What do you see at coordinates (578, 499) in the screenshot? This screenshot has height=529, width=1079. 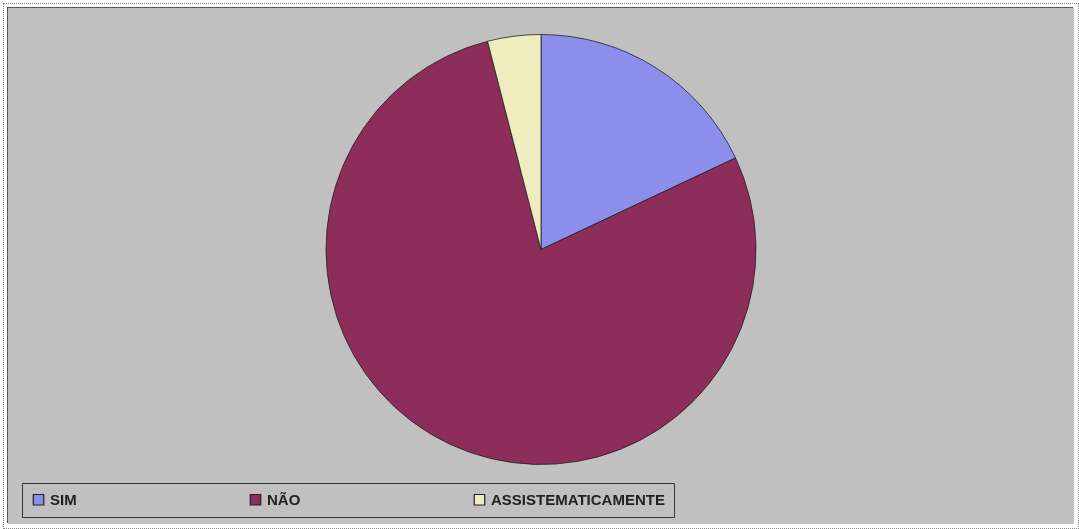 I see `legend-label: ASSISTEMATICAMENTE` at bounding box center [578, 499].